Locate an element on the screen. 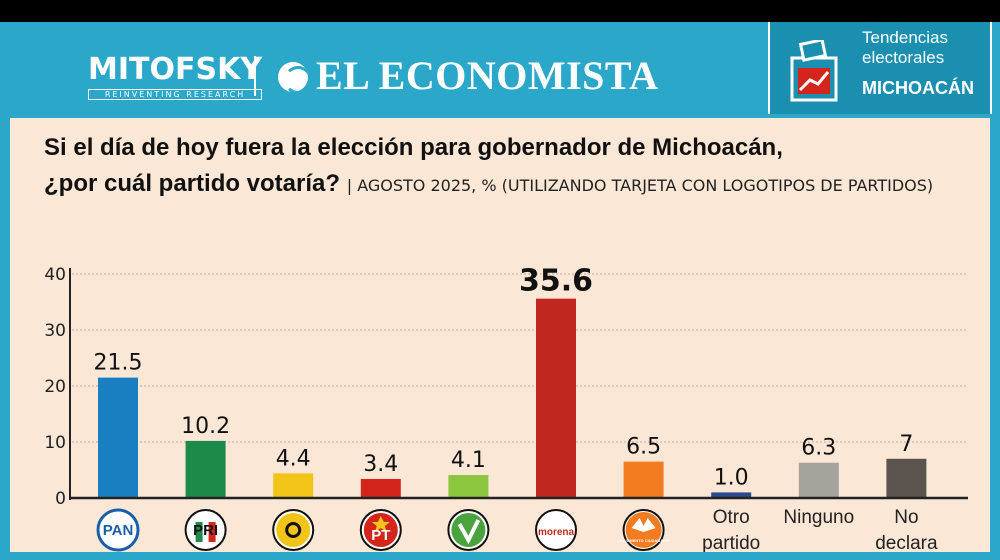  value-label: 4.4 is located at coordinates (293, 458).